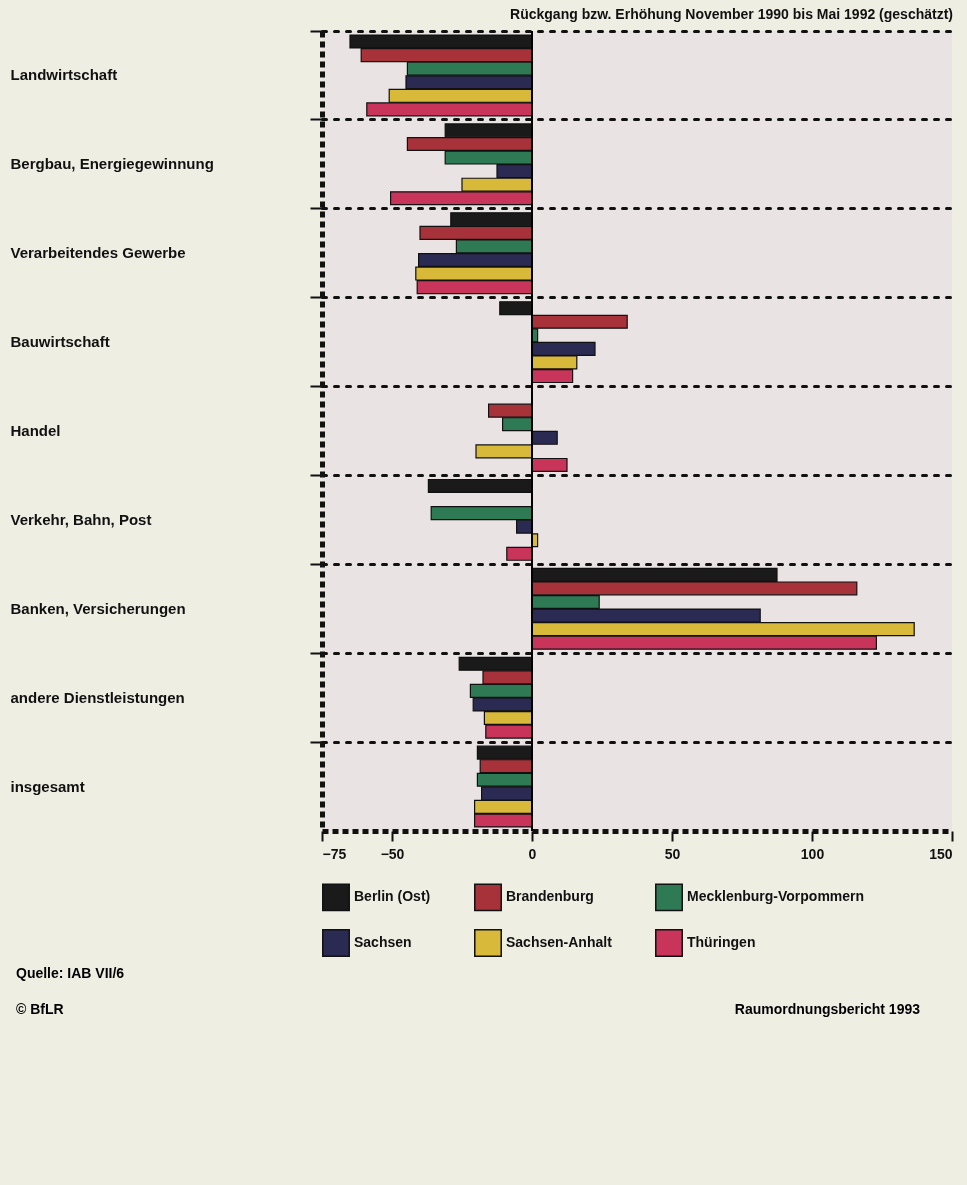  What do you see at coordinates (532, 853) in the screenshot?
I see `x-tick-label: 0` at bounding box center [532, 853].